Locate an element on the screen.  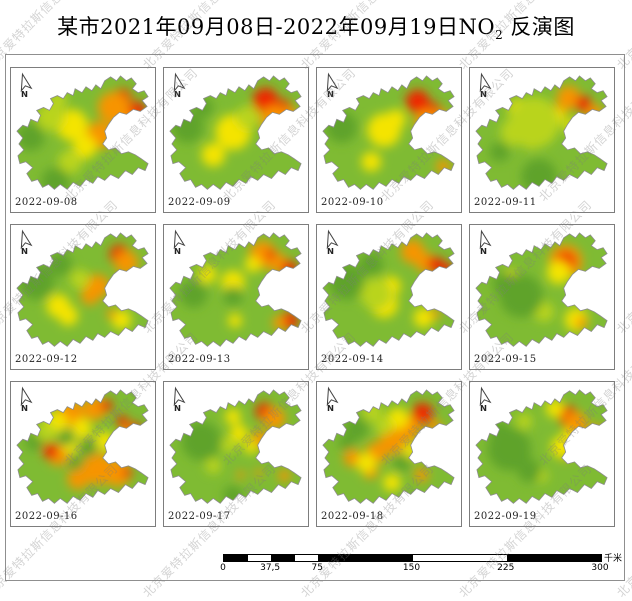
map-panel: N 2022-09-17 is located at coordinates (236, 454).